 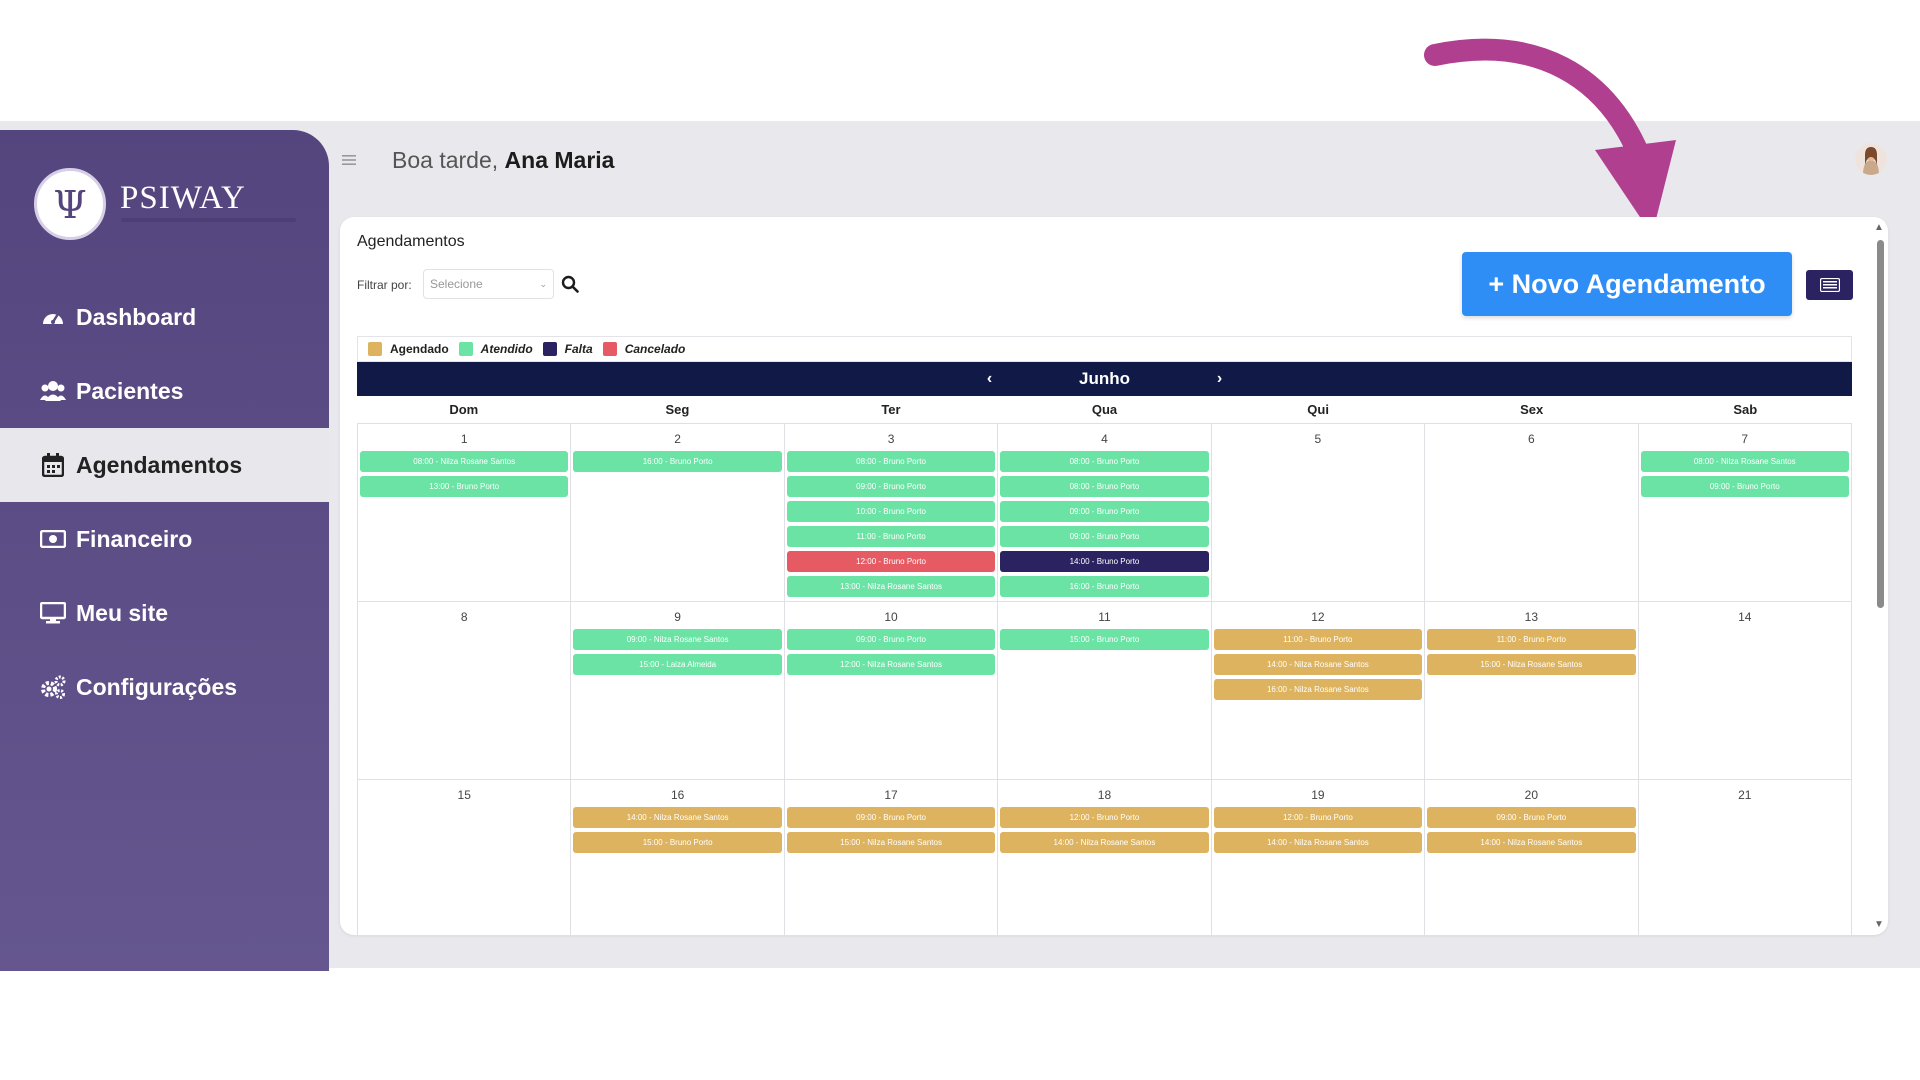 What do you see at coordinates (53, 539) in the screenshot?
I see `money-icon` at bounding box center [53, 539].